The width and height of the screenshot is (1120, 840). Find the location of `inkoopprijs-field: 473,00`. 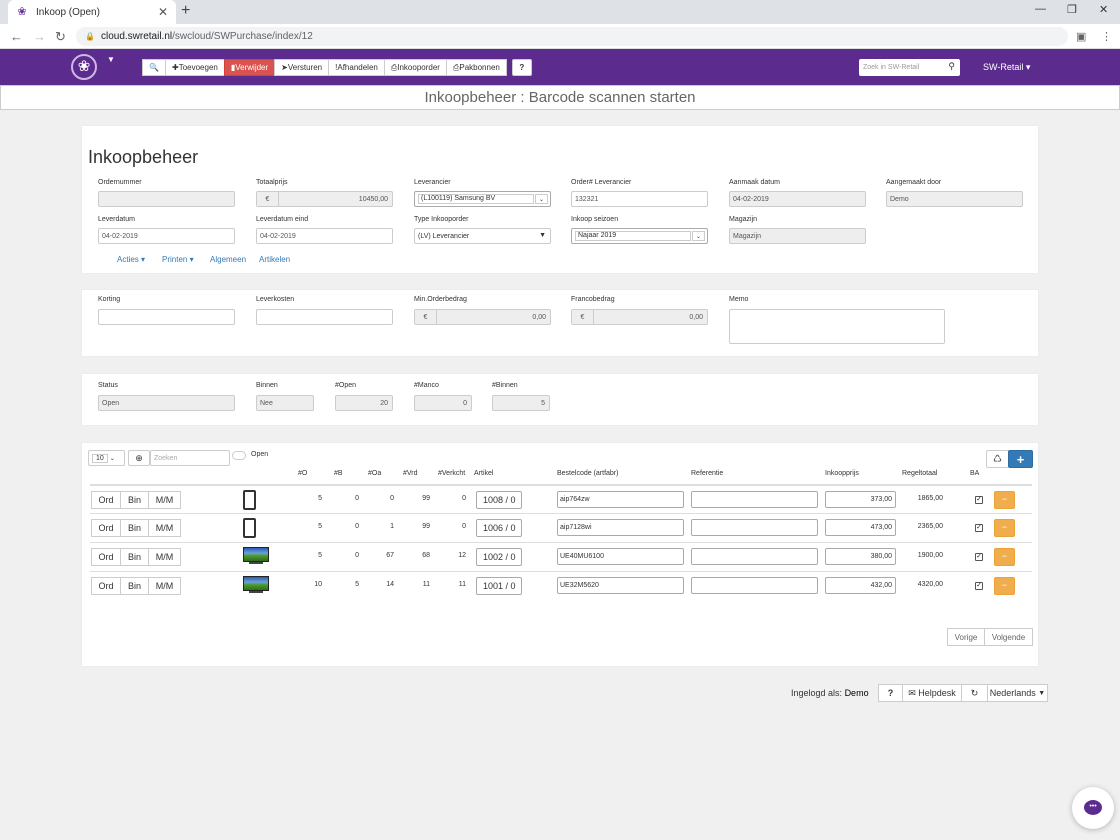

inkoopprijs-field: 473,00 is located at coordinates (860, 527).